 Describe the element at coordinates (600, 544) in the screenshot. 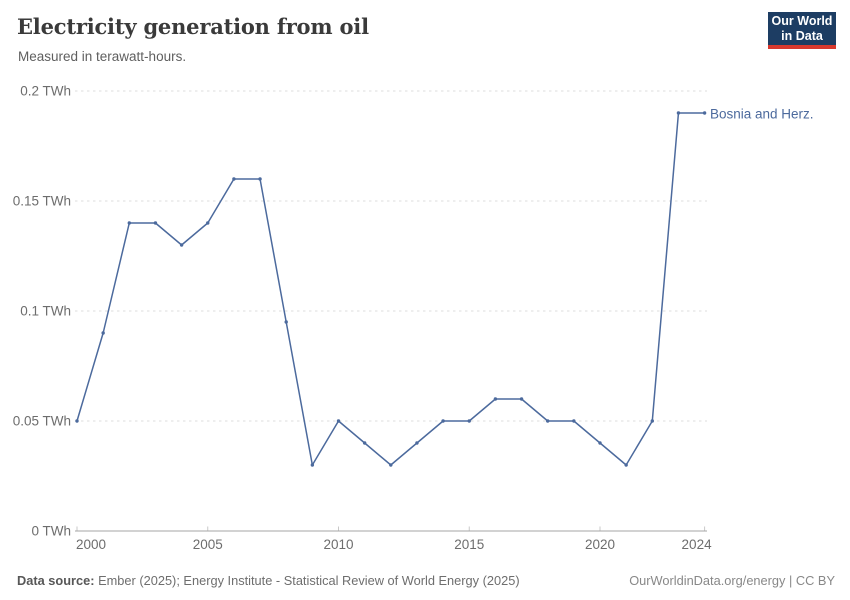

I see `x-tick-label: 2020` at that location.